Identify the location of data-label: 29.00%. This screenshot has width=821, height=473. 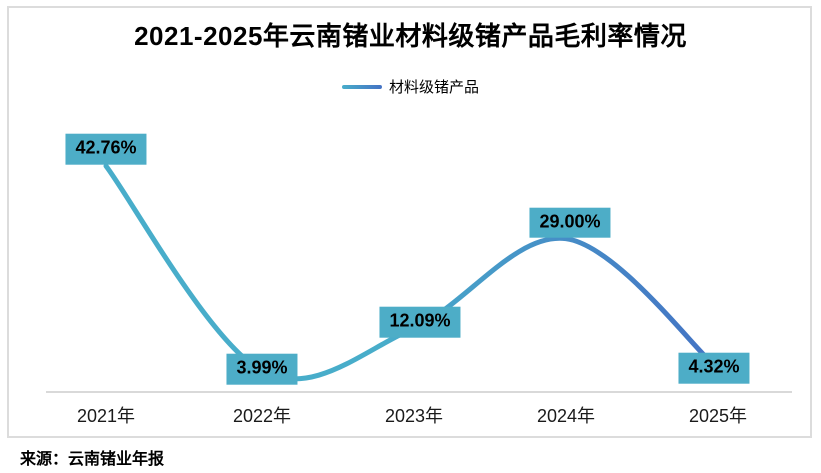
(570, 223).